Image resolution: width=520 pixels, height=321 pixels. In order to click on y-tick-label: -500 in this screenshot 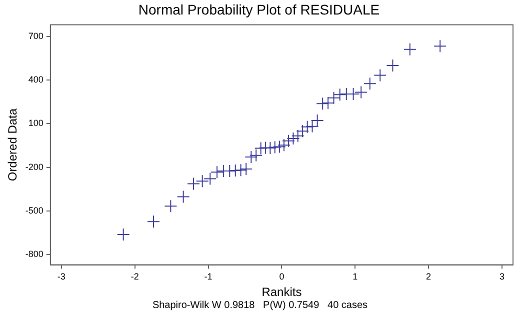, I will do `click(34, 210)`.